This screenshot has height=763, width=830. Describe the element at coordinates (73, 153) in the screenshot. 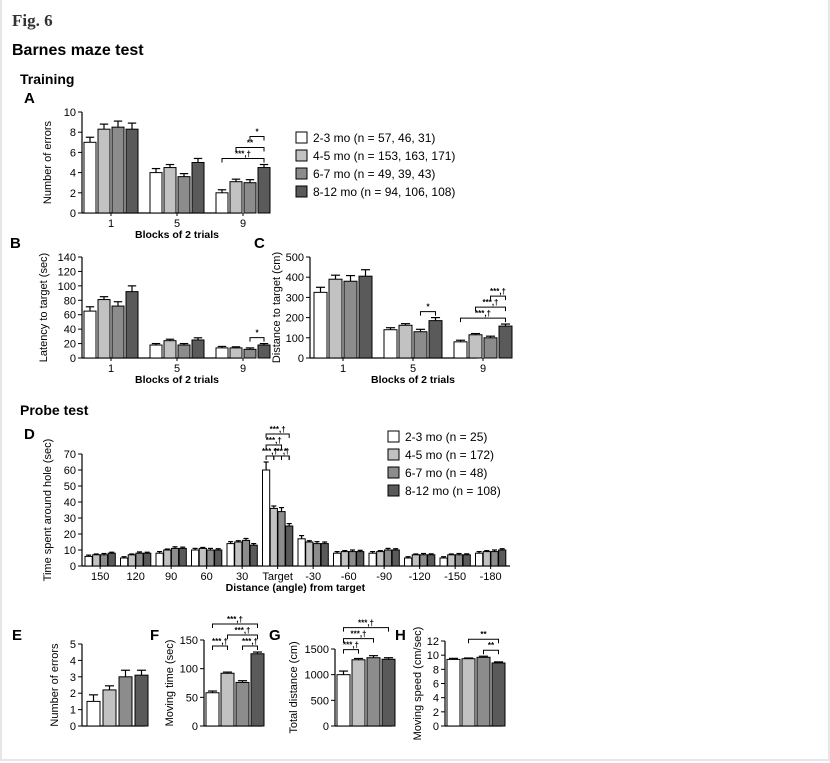

I see `y-tick-label: 6` at that location.